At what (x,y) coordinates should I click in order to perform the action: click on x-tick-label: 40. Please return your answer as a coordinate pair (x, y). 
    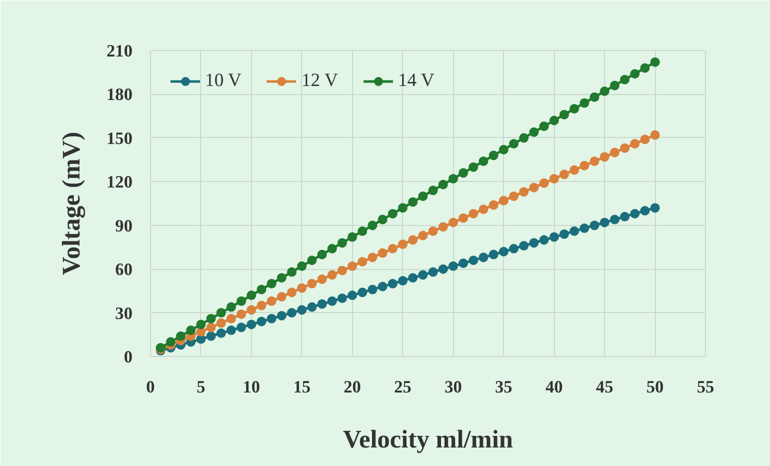
    Looking at the image, I should click on (554, 387).